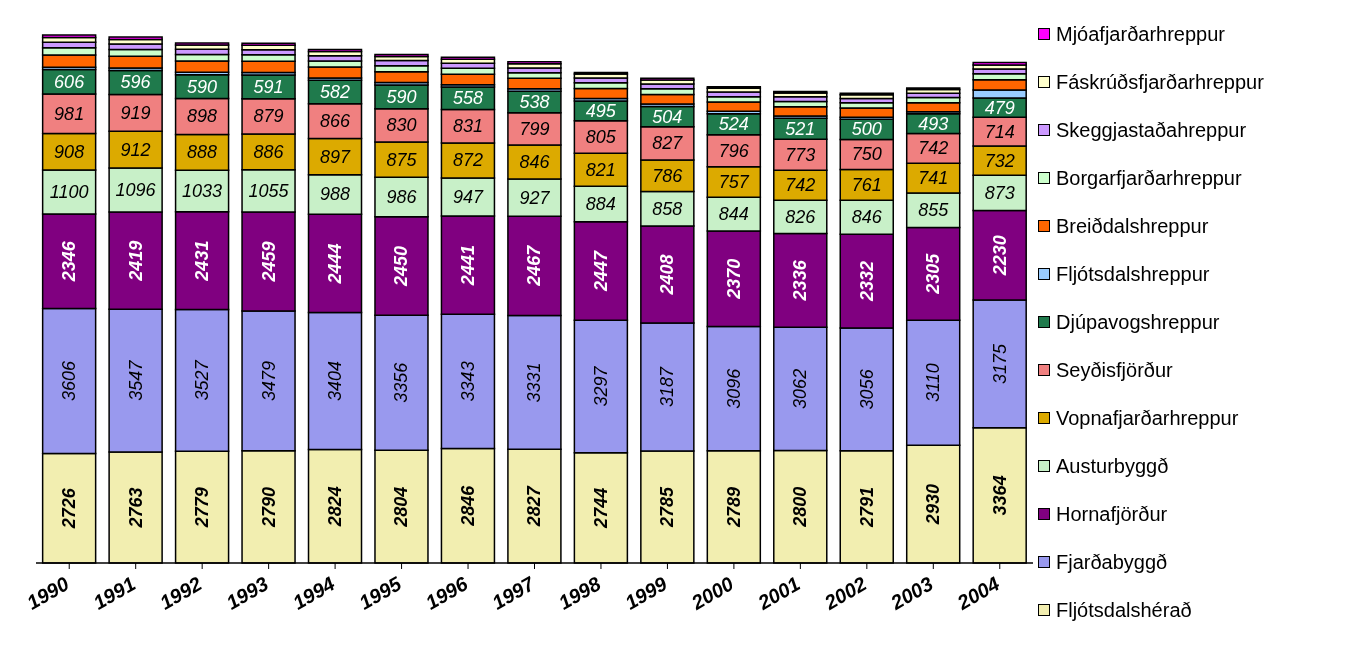  Describe the element at coordinates (668, 143) in the screenshot. I see `data-label: 827` at that location.